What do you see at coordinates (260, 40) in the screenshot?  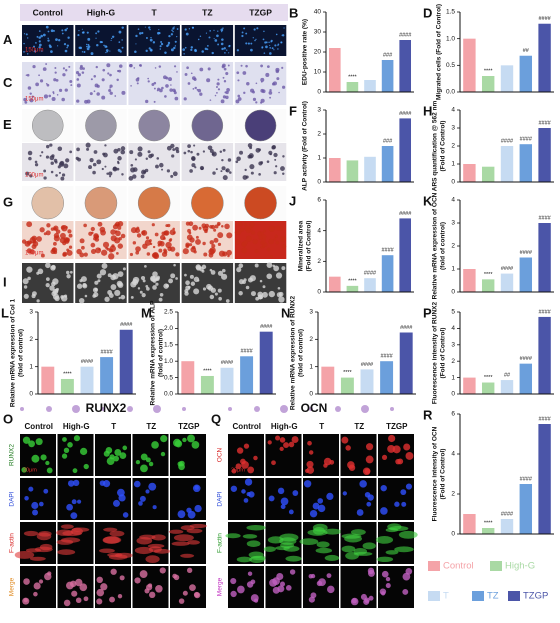 I see `micrograph` at bounding box center [260, 40].